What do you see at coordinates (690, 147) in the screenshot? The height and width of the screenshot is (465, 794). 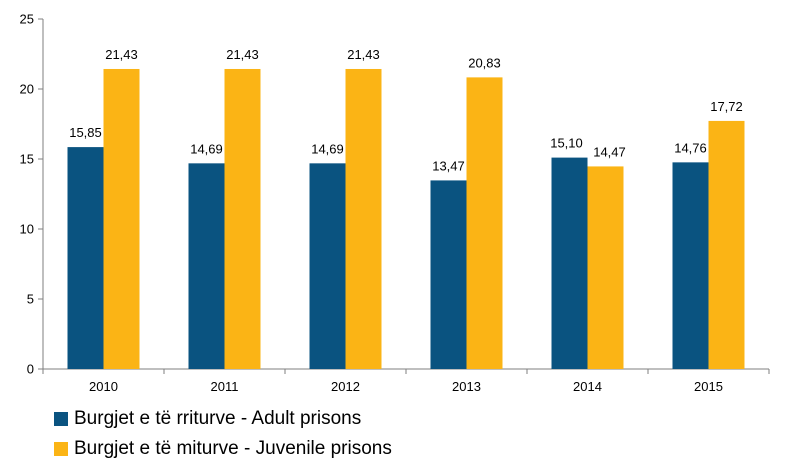 I see `data-label: 14,76` at bounding box center [690, 147].